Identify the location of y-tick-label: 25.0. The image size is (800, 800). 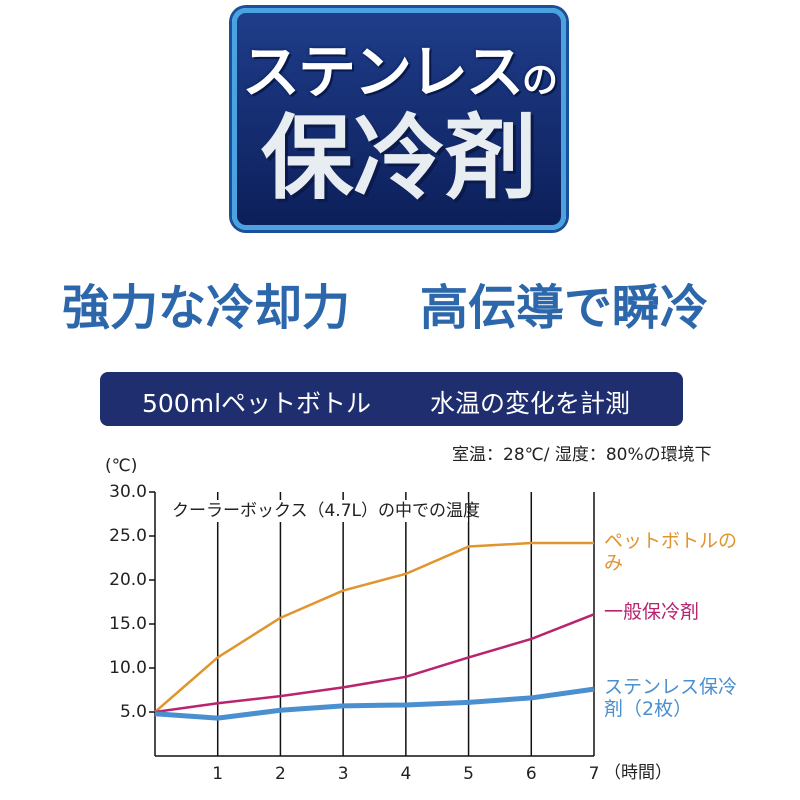
(128, 536).